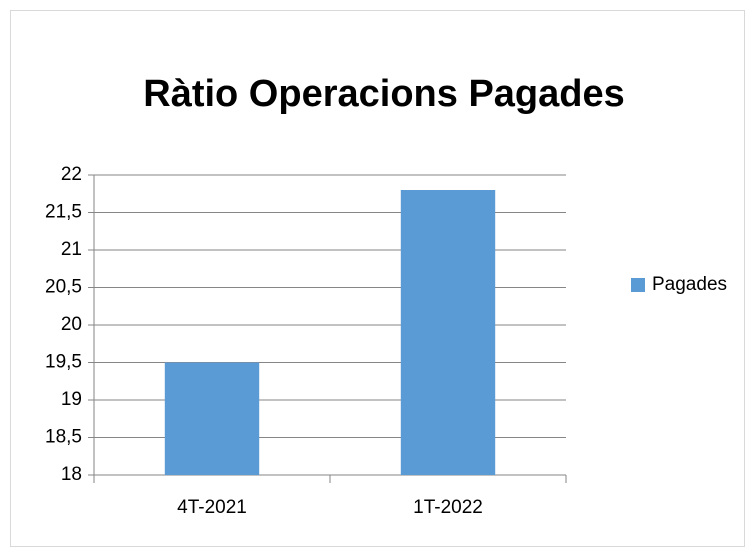 The image size is (755, 548). I want to click on y-tick-label: 20, so click(71, 324).